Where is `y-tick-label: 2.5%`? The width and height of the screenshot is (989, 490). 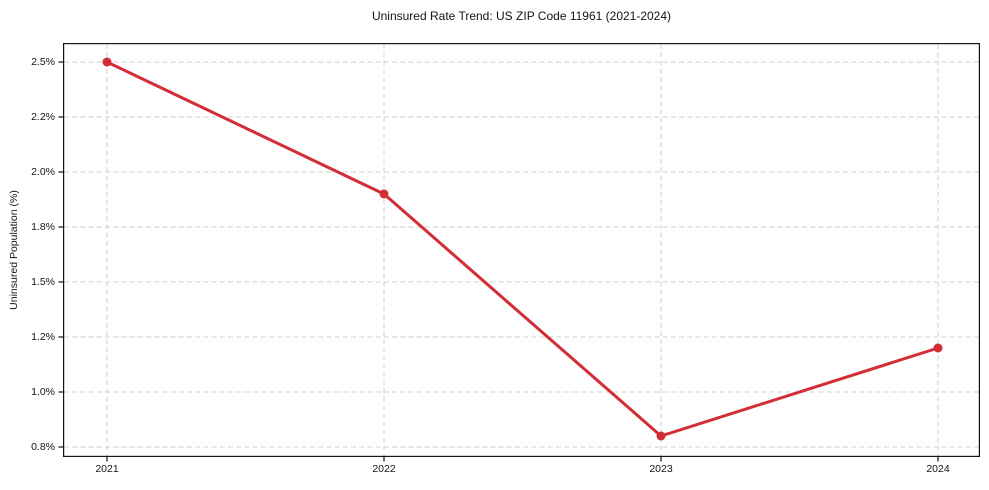
y-tick-label: 2.5% is located at coordinates (43, 61).